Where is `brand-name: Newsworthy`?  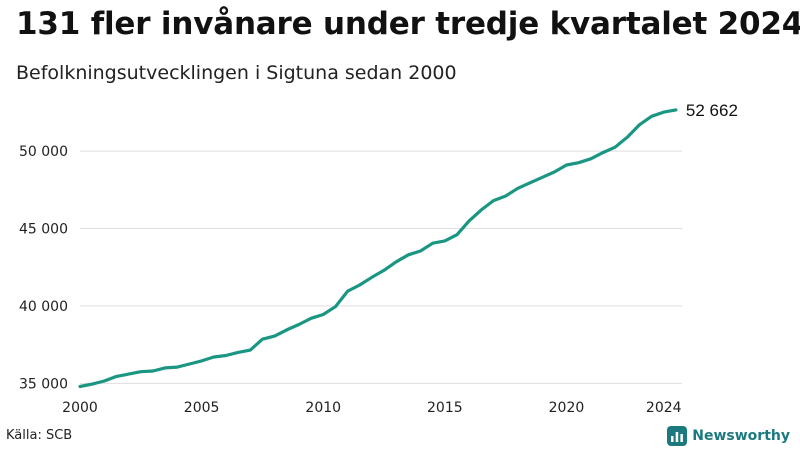
brand-name: Newsworthy is located at coordinates (741, 436).